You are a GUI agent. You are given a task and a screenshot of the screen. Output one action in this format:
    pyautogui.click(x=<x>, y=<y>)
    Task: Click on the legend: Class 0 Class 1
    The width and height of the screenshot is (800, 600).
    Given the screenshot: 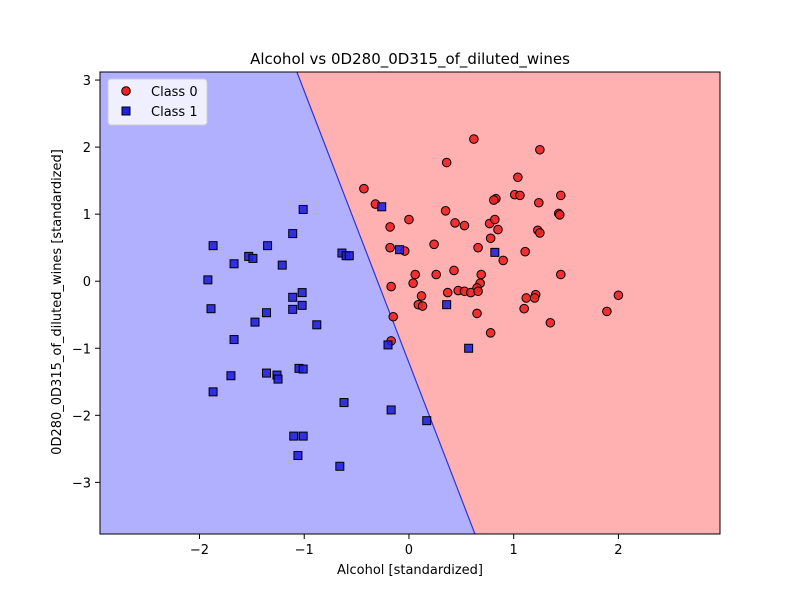 What is the action you would take?
    pyautogui.click(x=157, y=102)
    